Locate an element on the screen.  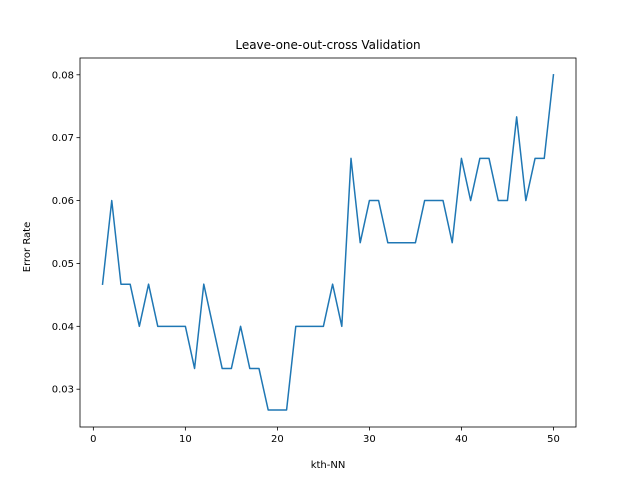
y-axis-label: Error Rate is located at coordinates (27, 247).